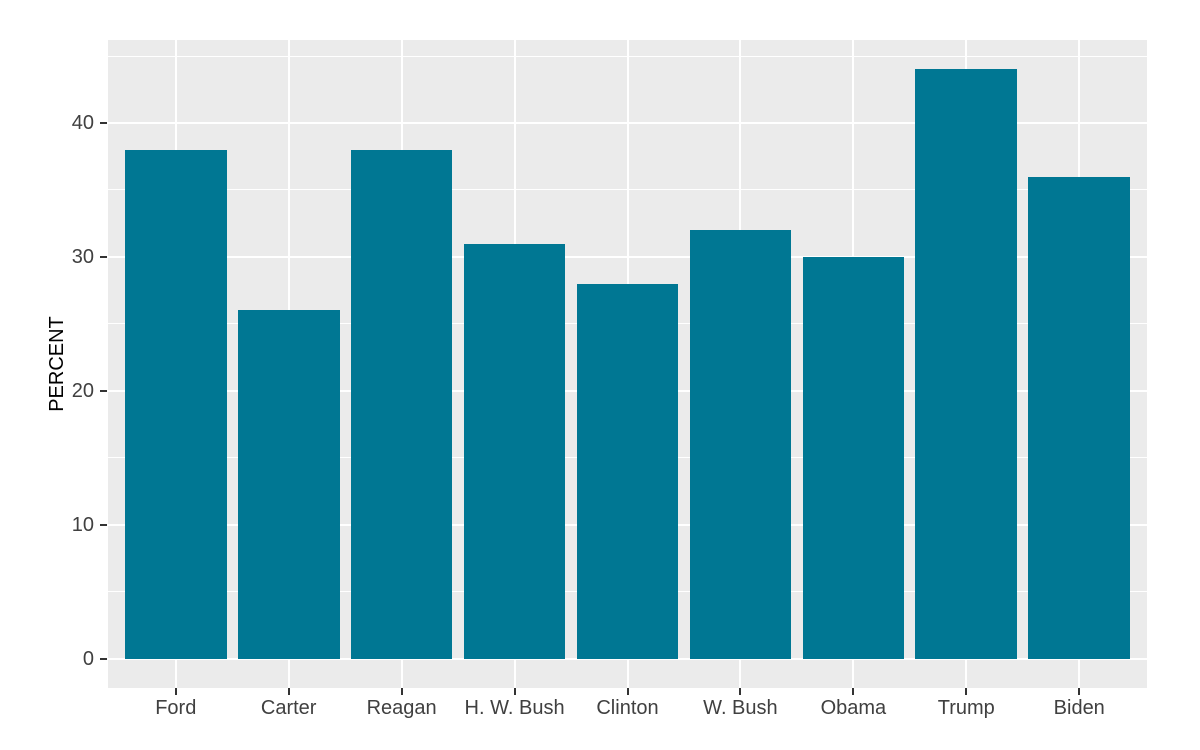  I want to click on bar-h-w-bush, so click(514, 451).